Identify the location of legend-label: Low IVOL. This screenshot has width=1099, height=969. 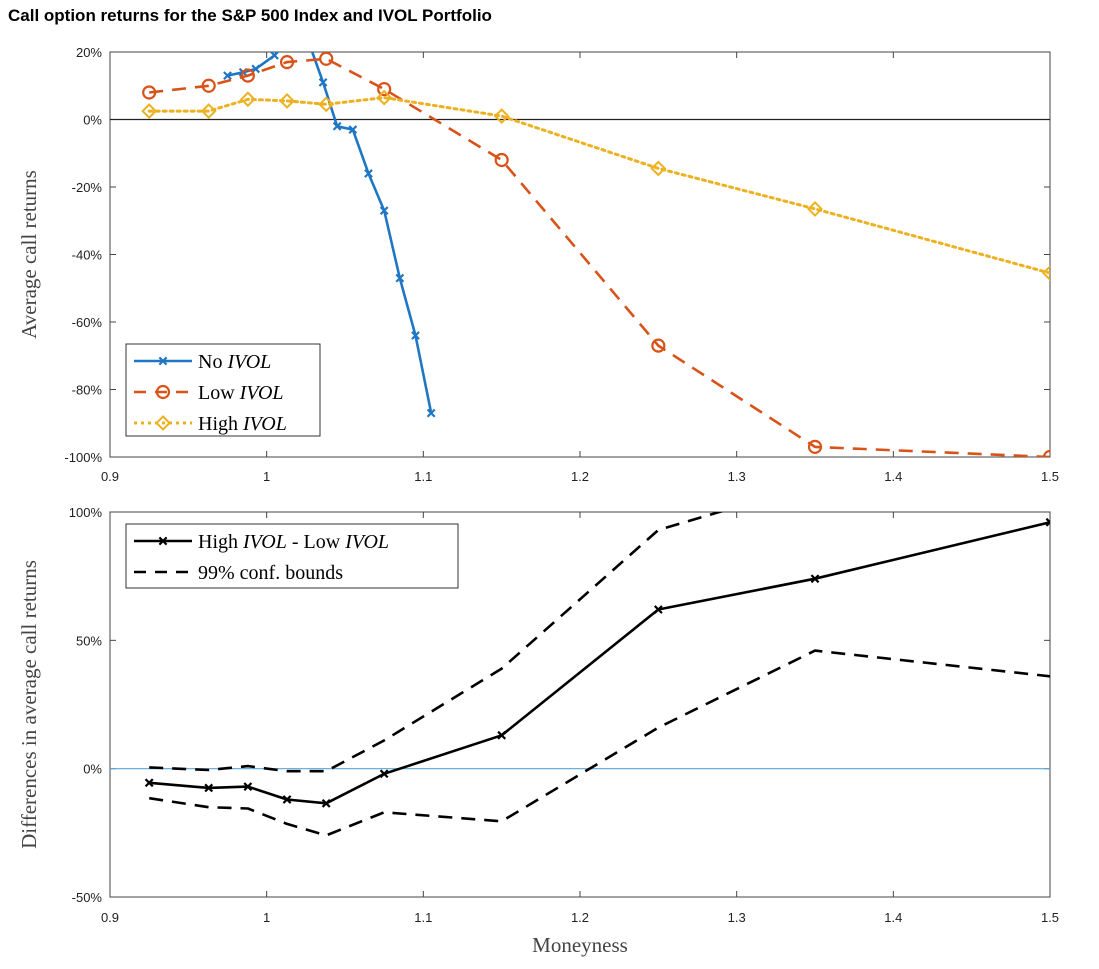
(241, 393).